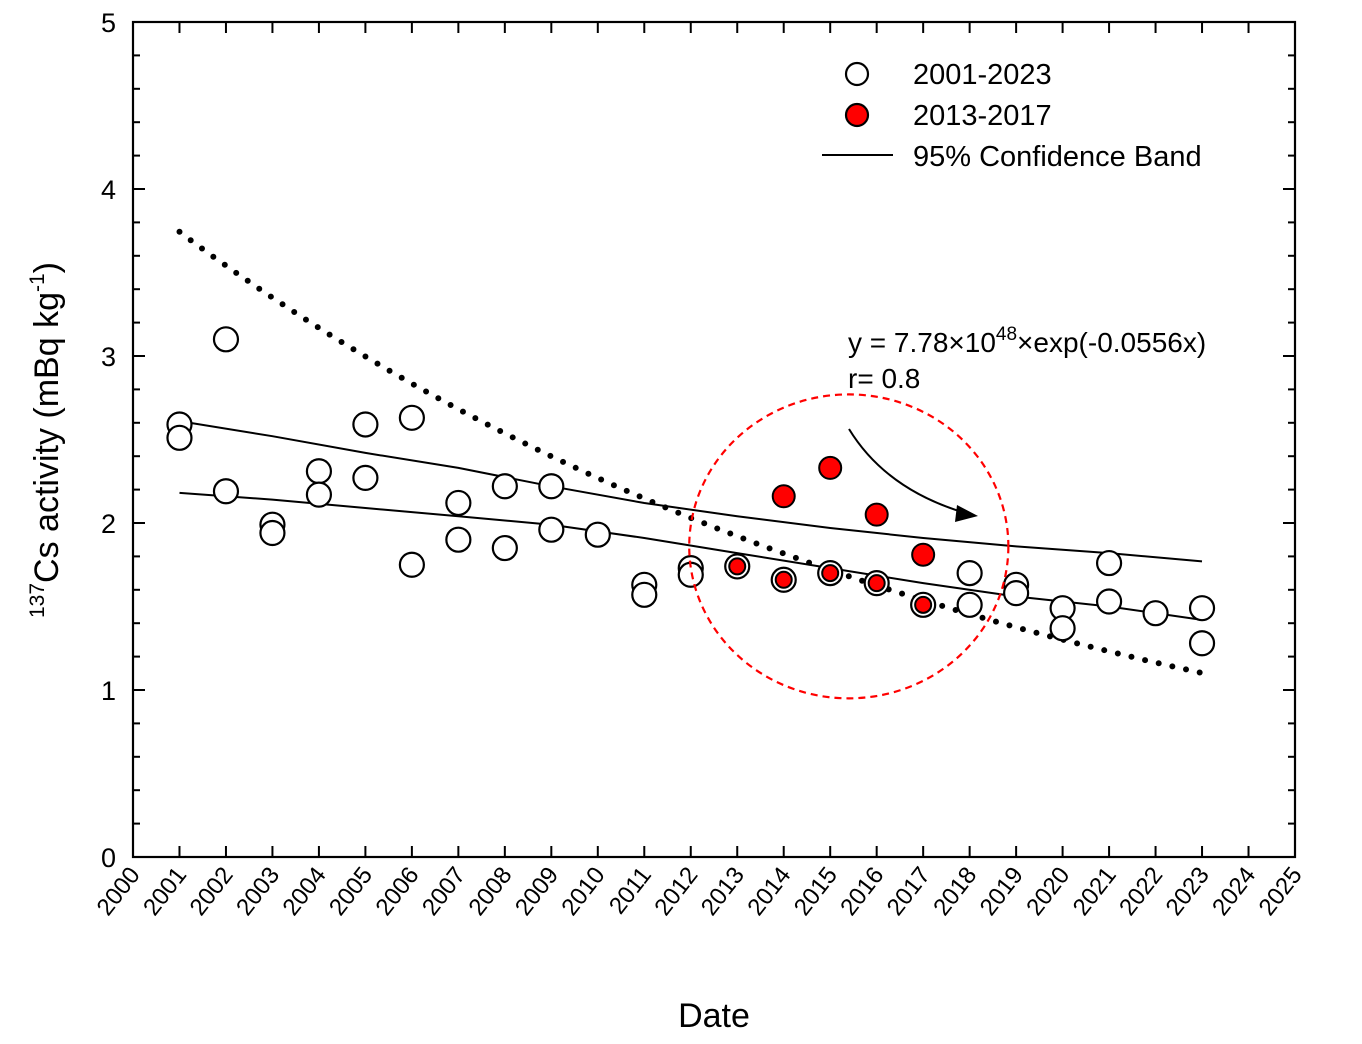 The image size is (1362, 1044). Describe the element at coordinates (905, 470) in the screenshot. I see `annotation-arrow` at that location.